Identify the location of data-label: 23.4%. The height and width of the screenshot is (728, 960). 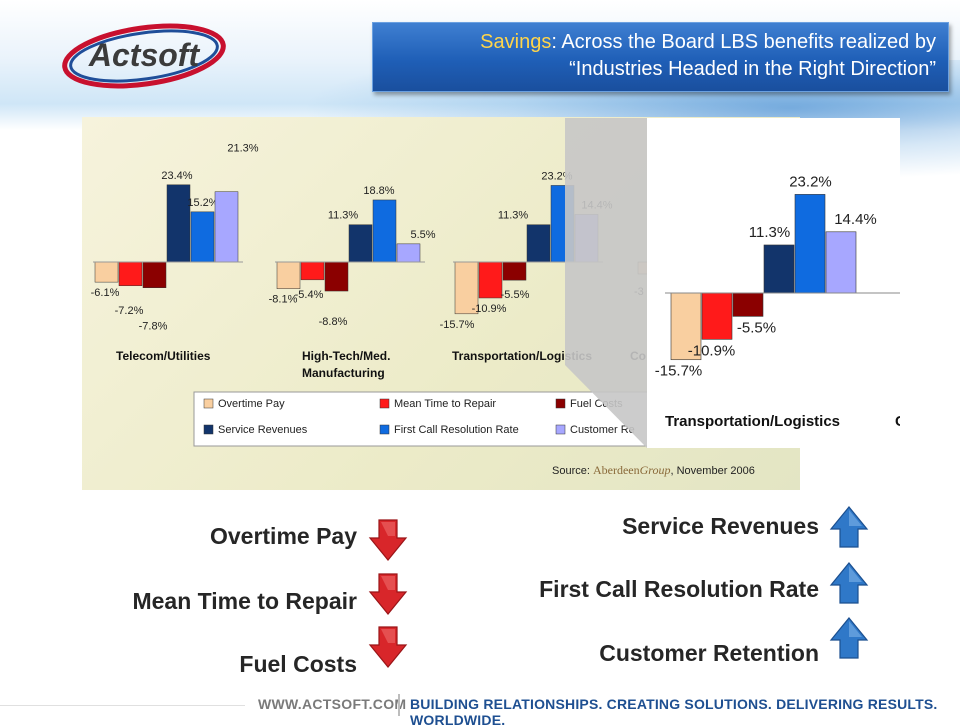
(176, 176).